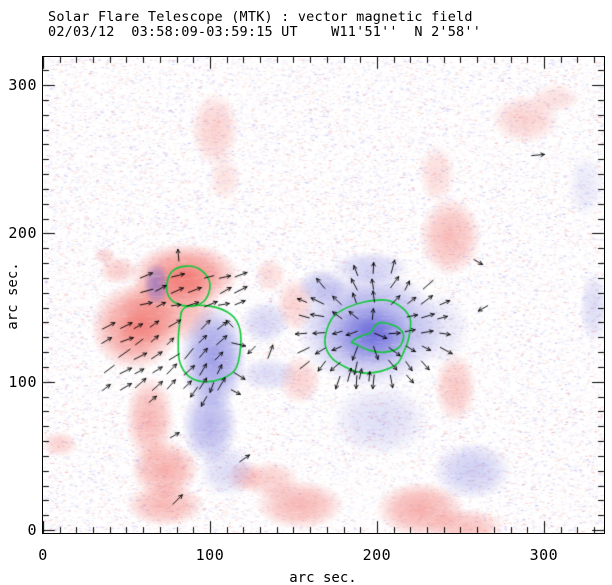 This screenshot has height=585, width=612. Describe the element at coordinates (13, 296) in the screenshot. I see `y-axis-label: arc sec.` at that location.